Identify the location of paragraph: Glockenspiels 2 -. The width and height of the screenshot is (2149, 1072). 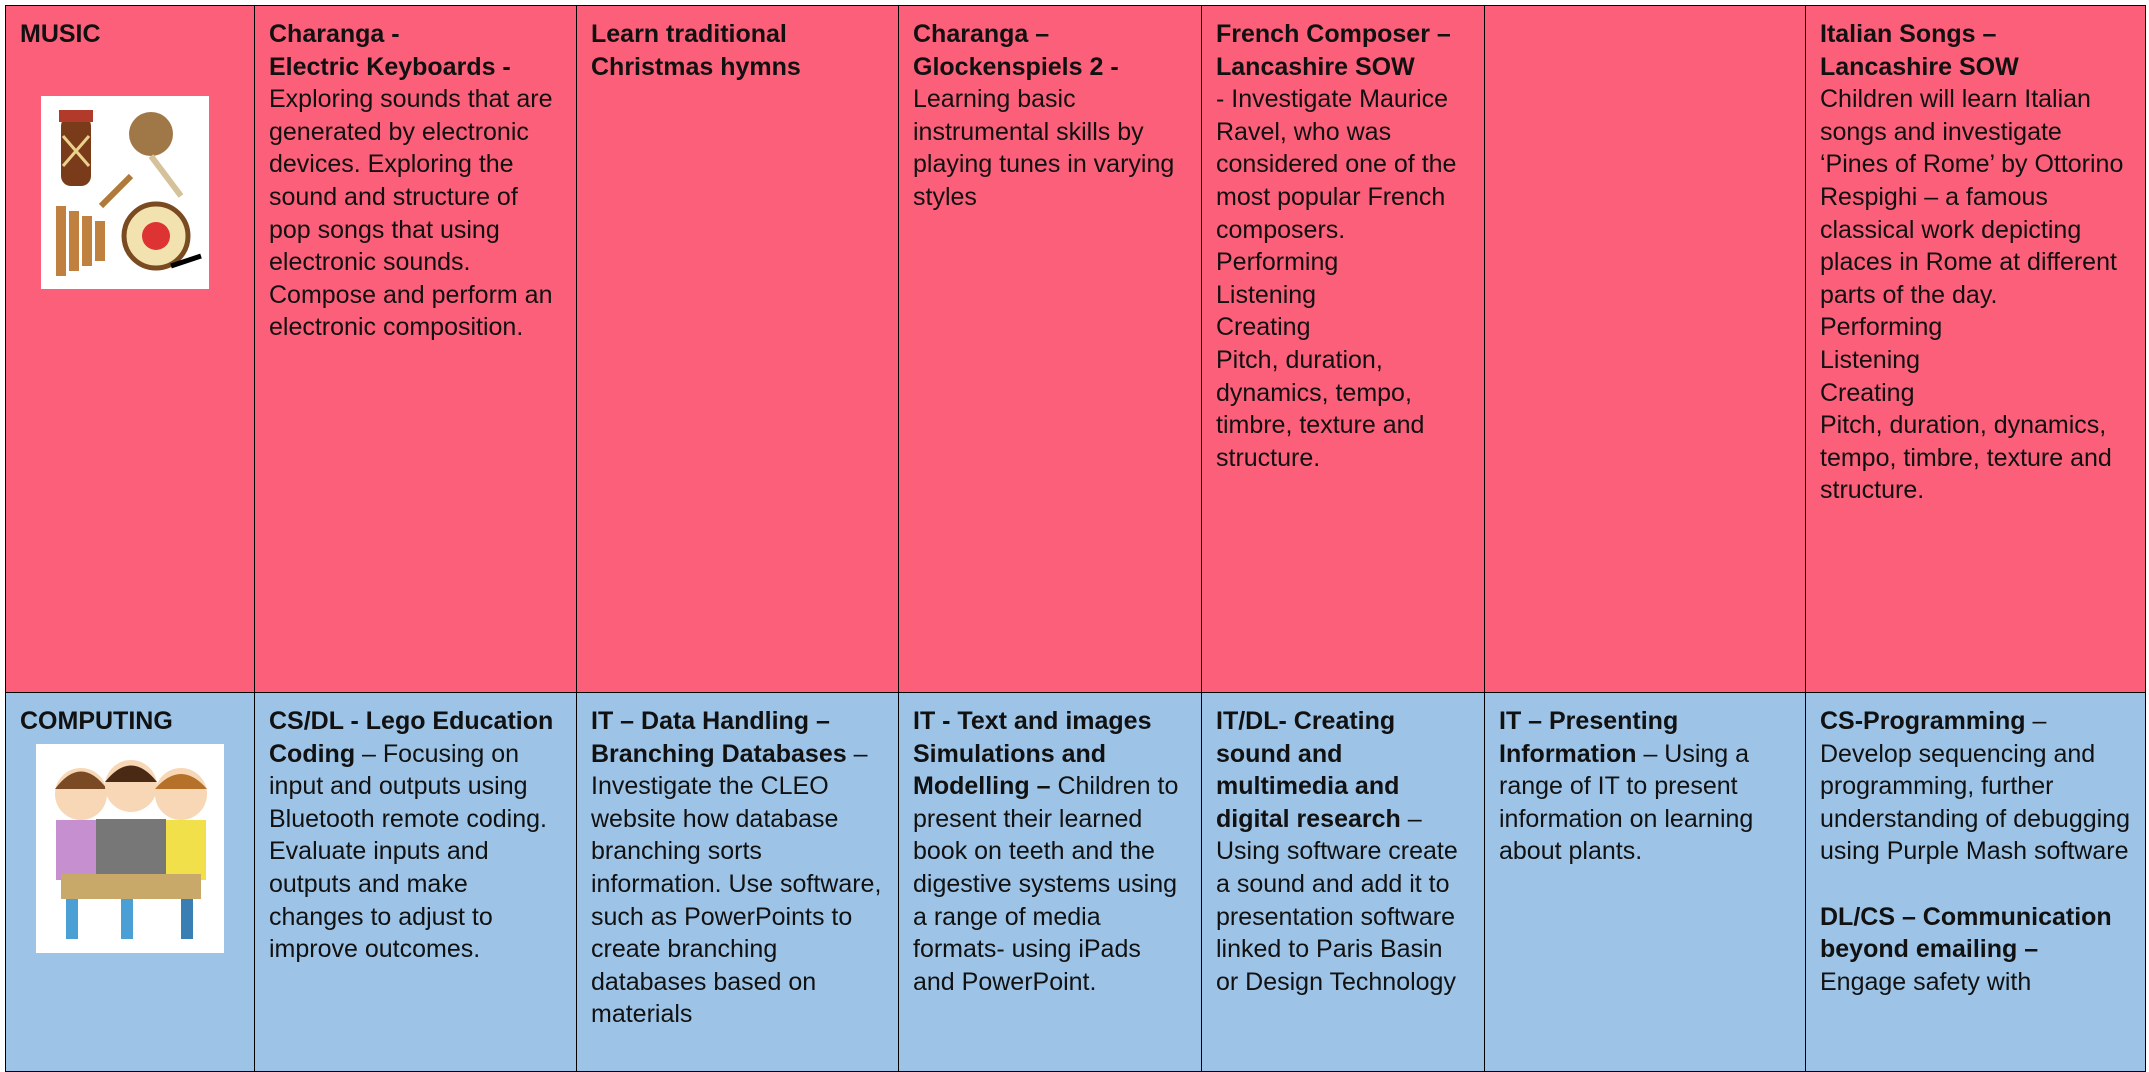
(1050, 67).